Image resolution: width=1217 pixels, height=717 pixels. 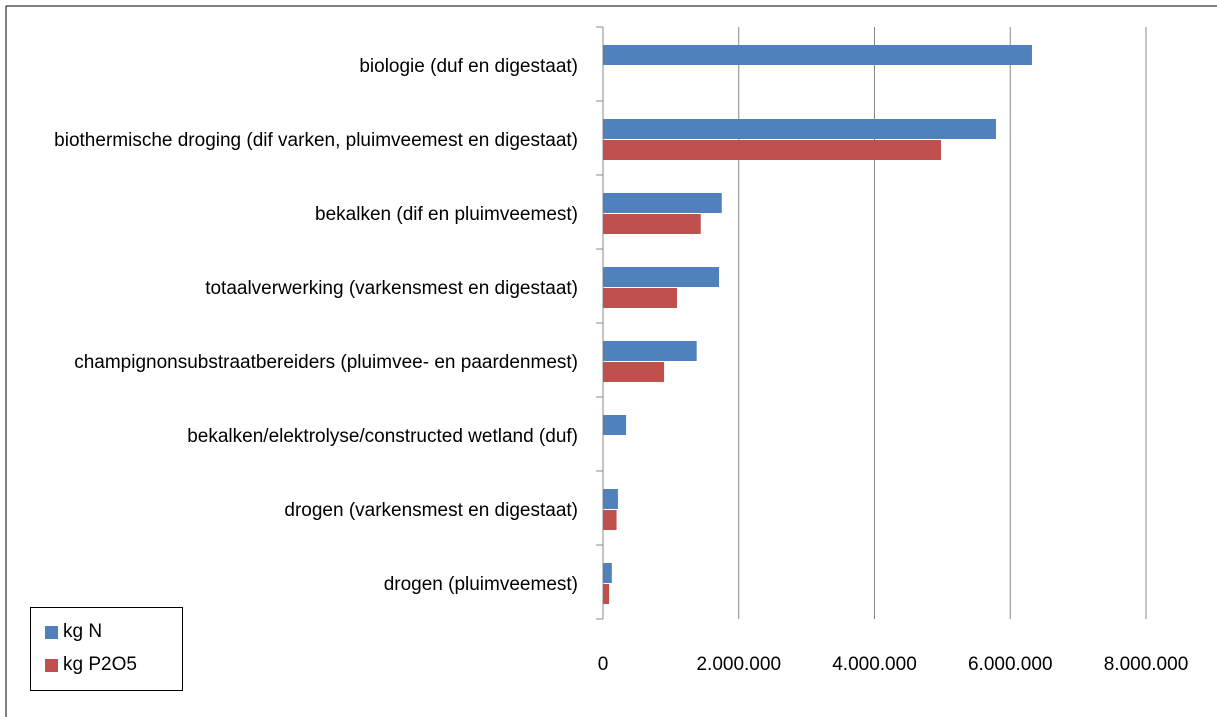 What do you see at coordinates (738, 664) in the screenshot?
I see `x-tick-label: 2.000.000` at bounding box center [738, 664].